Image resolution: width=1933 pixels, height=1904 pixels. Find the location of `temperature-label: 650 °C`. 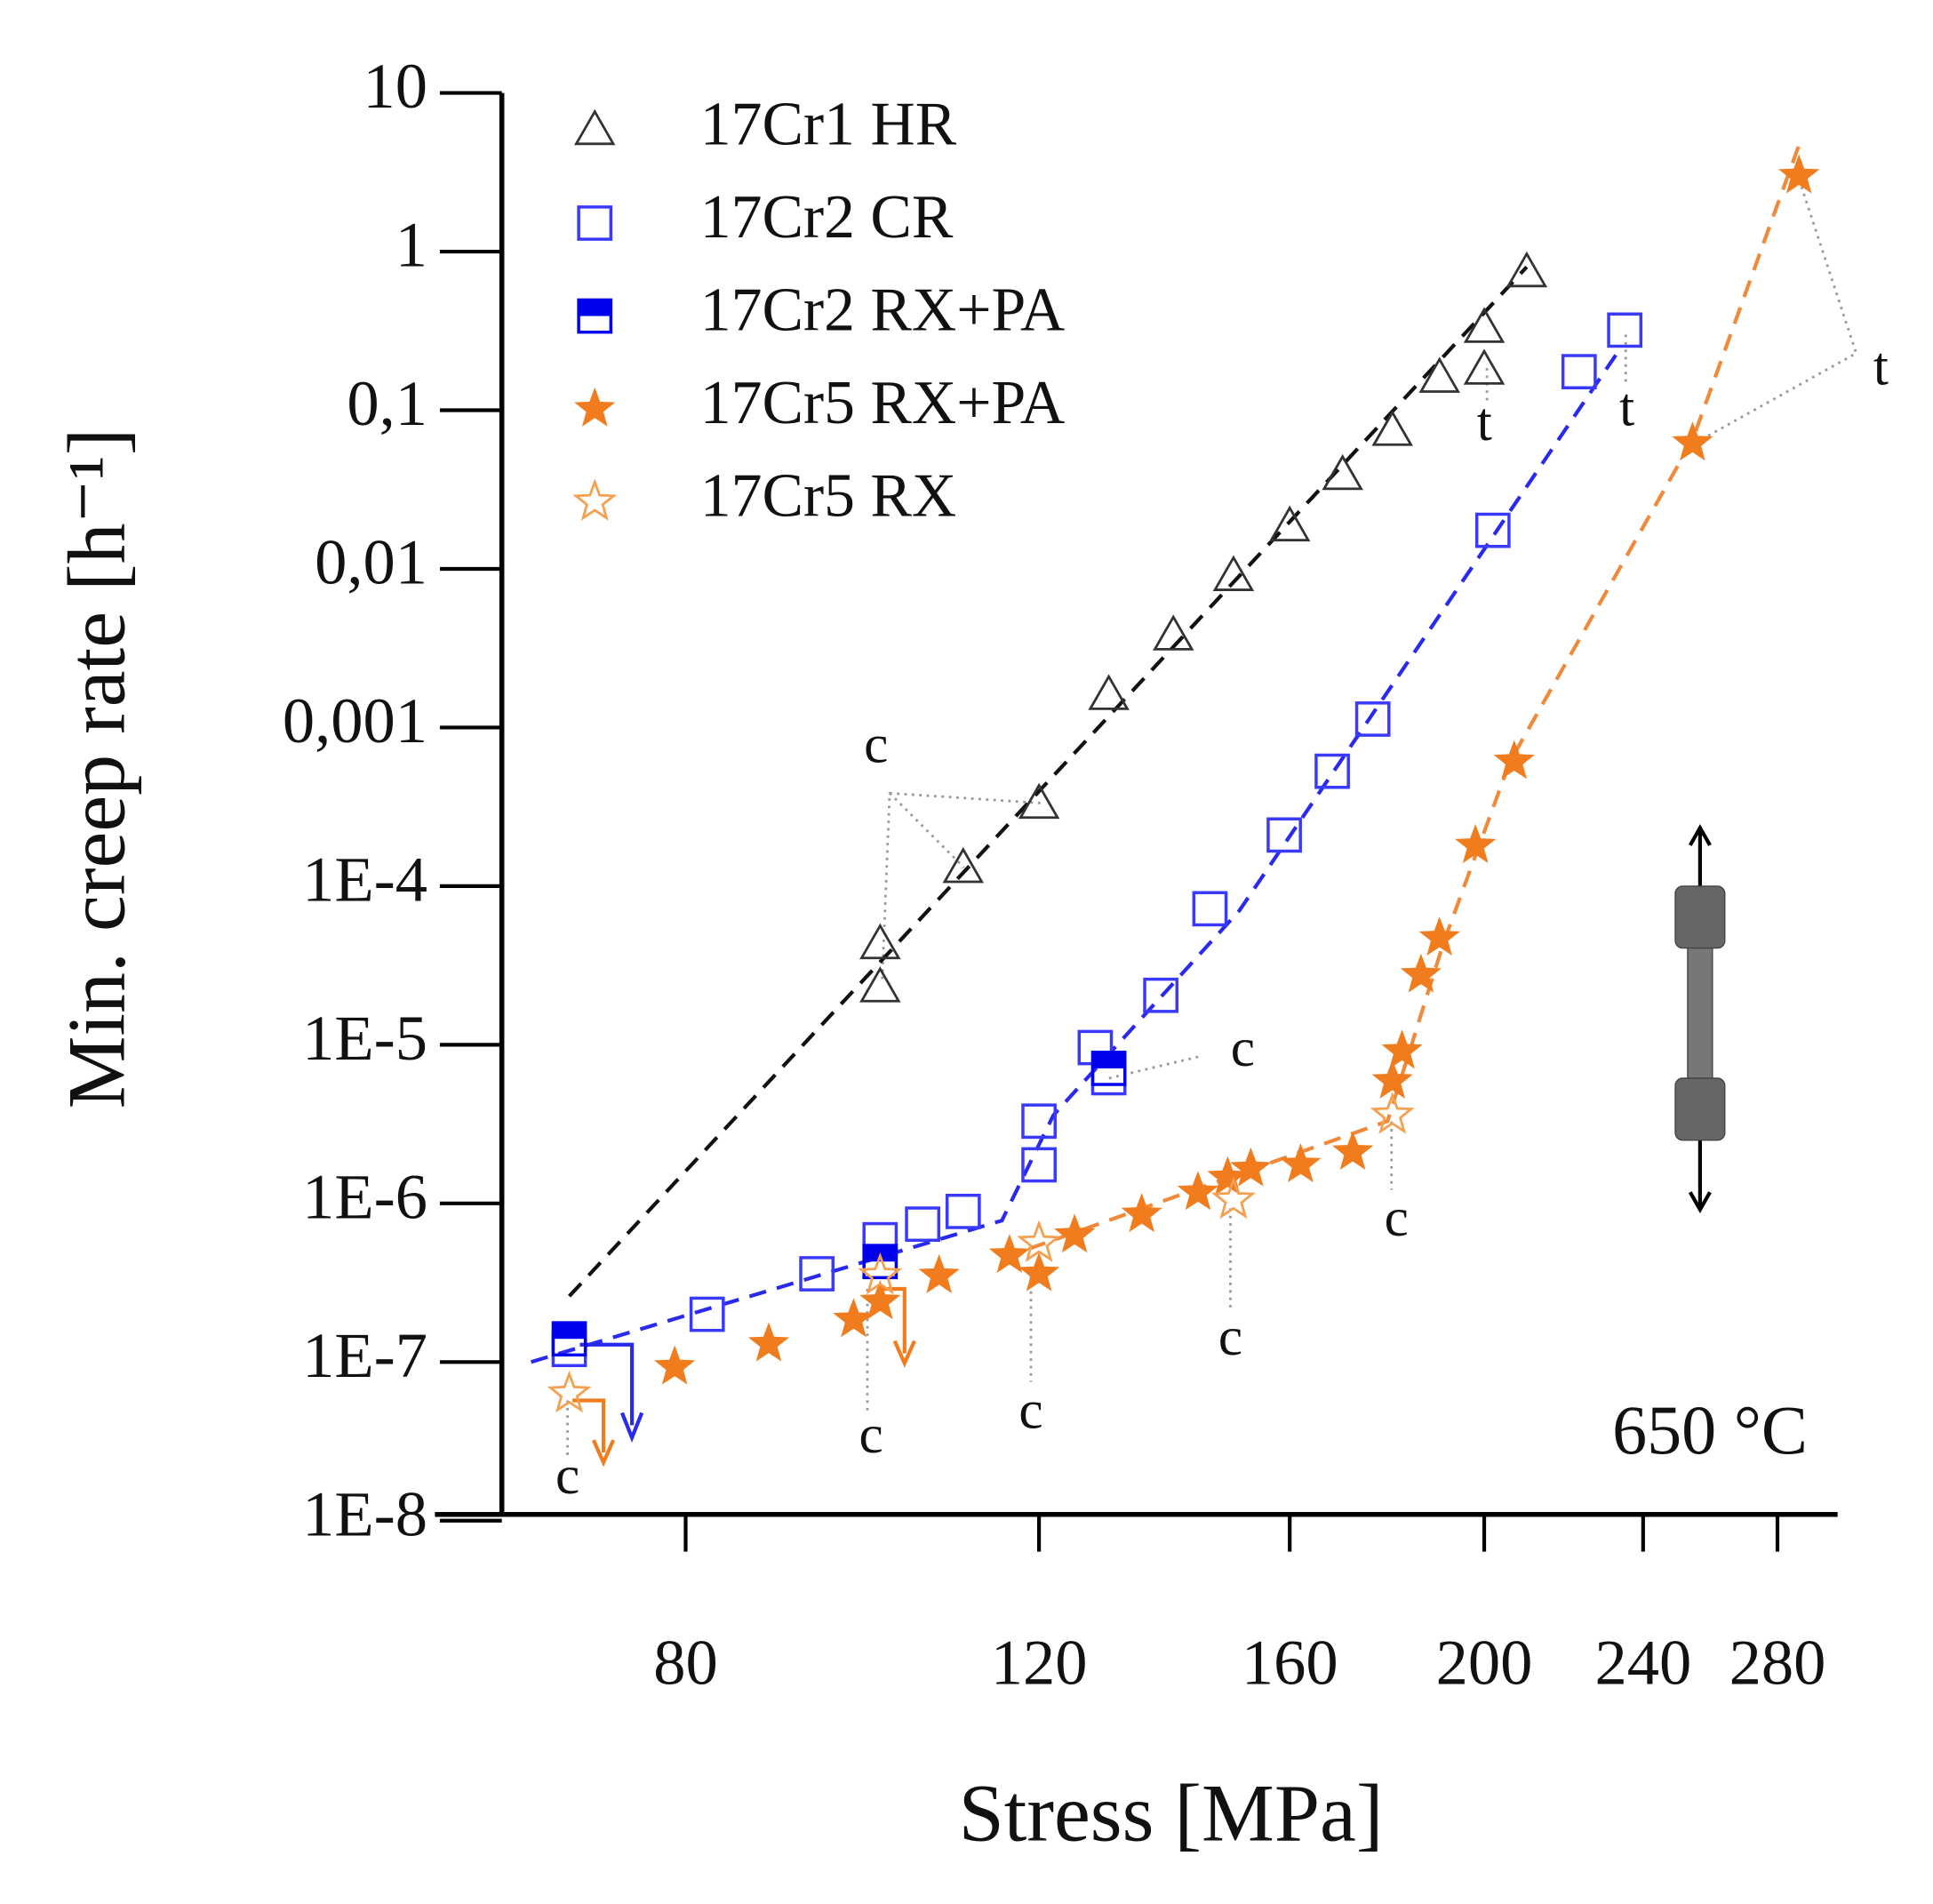

temperature-label: 650 °C is located at coordinates (1710, 1429).